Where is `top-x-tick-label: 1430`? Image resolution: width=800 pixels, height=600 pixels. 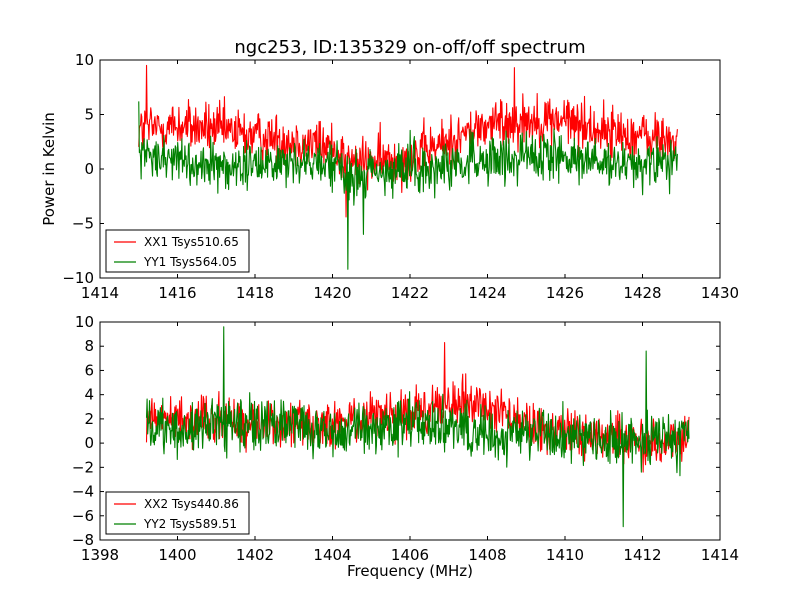 top-x-tick-label: 1430 is located at coordinates (720, 293).